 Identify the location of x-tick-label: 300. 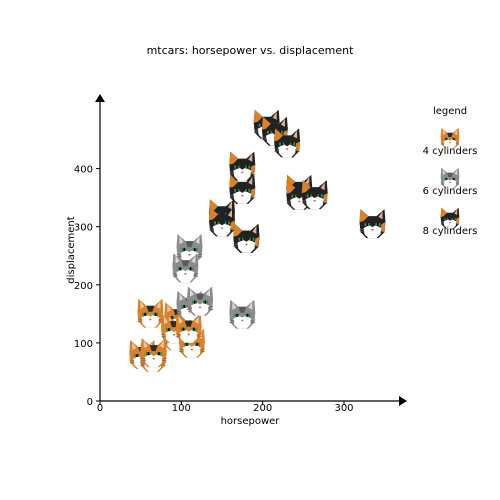
(343, 408).